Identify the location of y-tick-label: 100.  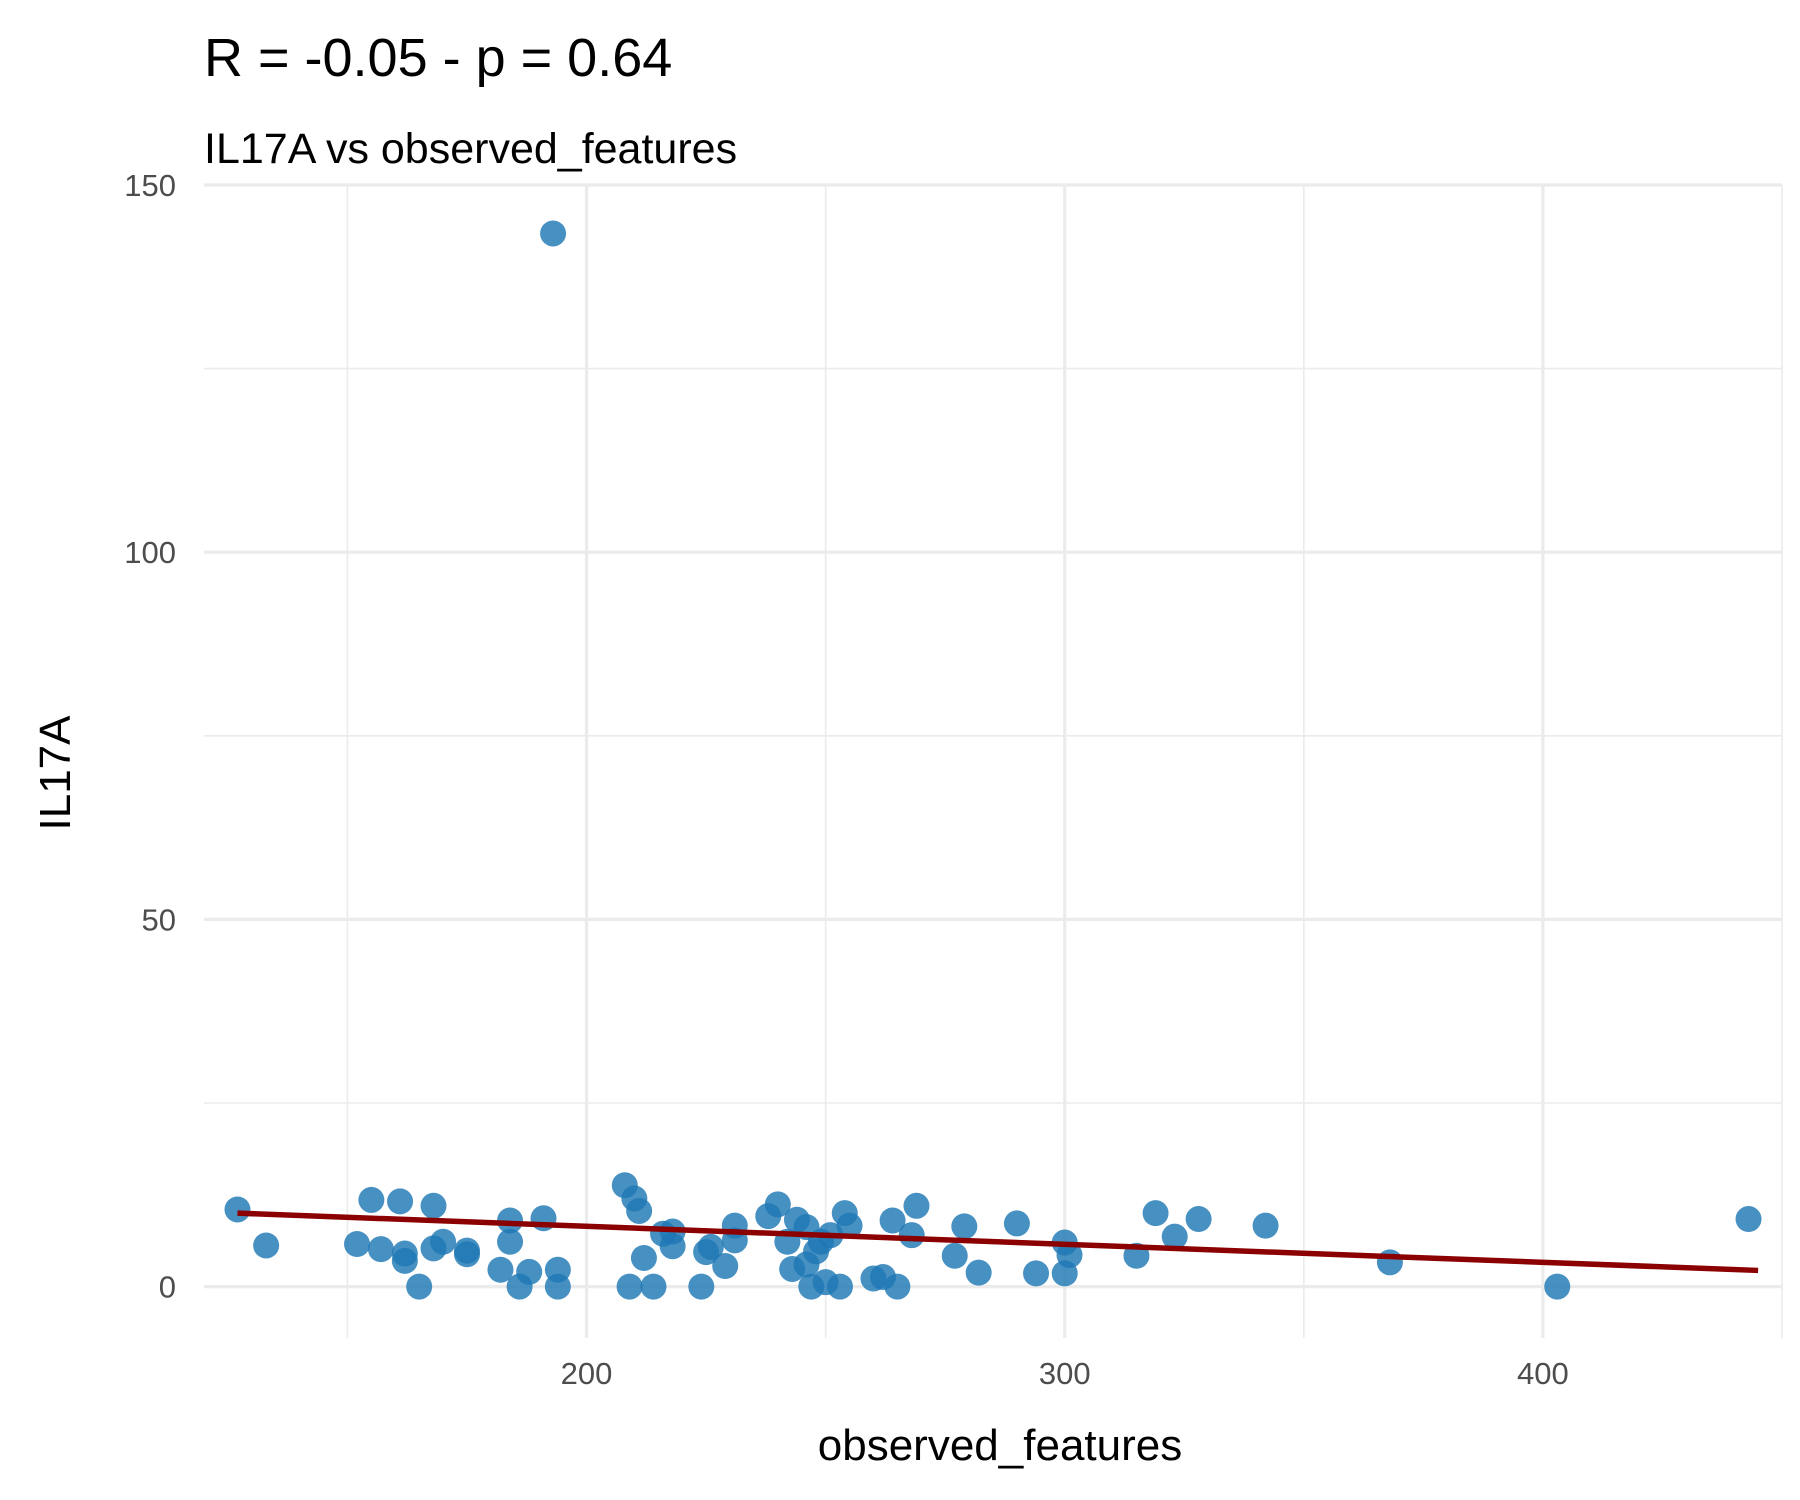
(150, 552).